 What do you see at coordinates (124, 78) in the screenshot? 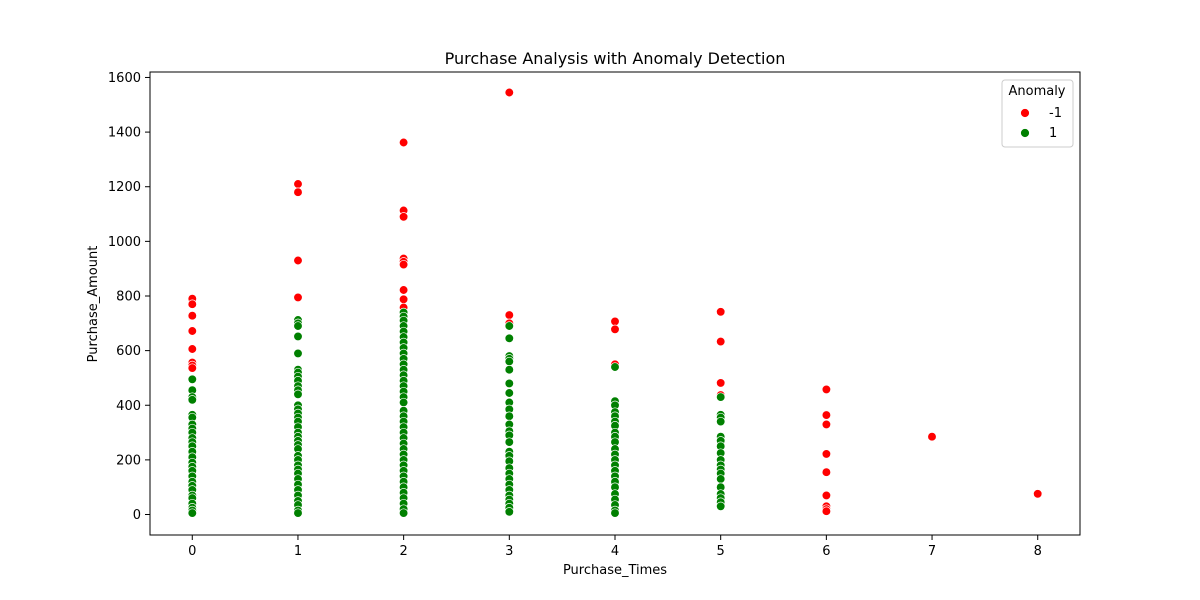
I see `y-tick-label: 1600` at bounding box center [124, 78].